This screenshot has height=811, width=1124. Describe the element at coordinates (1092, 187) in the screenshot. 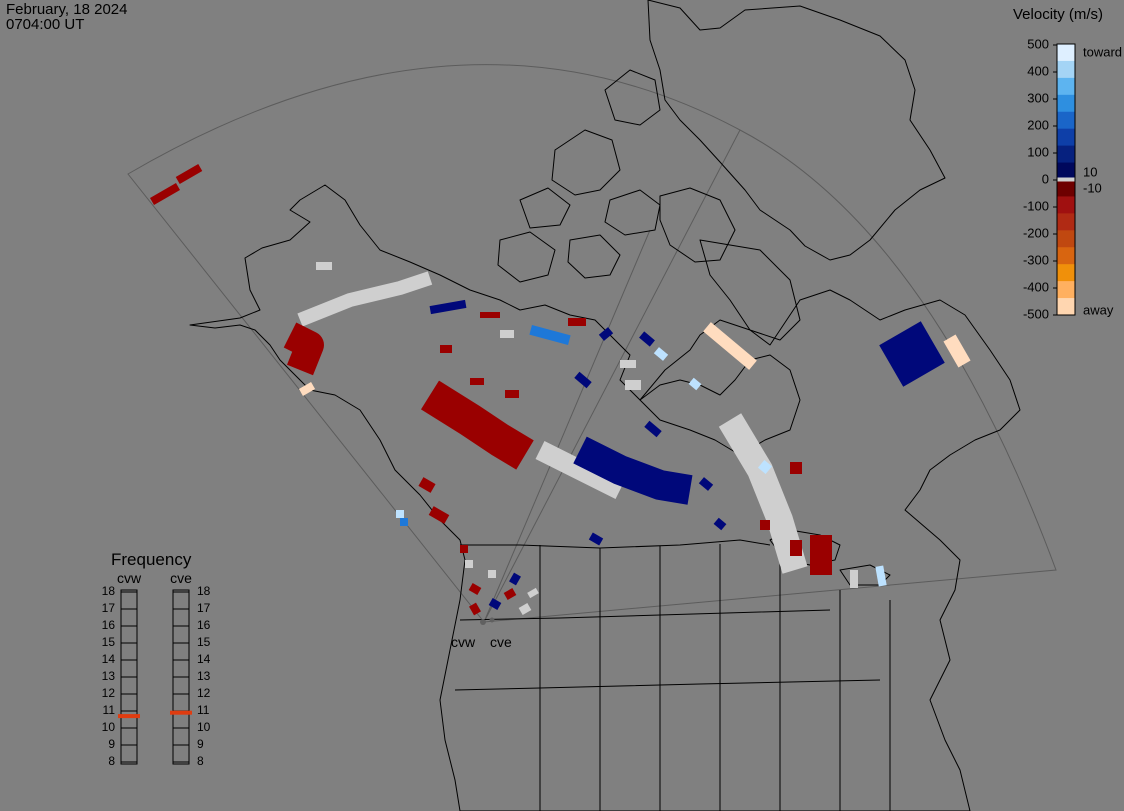

I see `velocity-side-label: -10` at that location.